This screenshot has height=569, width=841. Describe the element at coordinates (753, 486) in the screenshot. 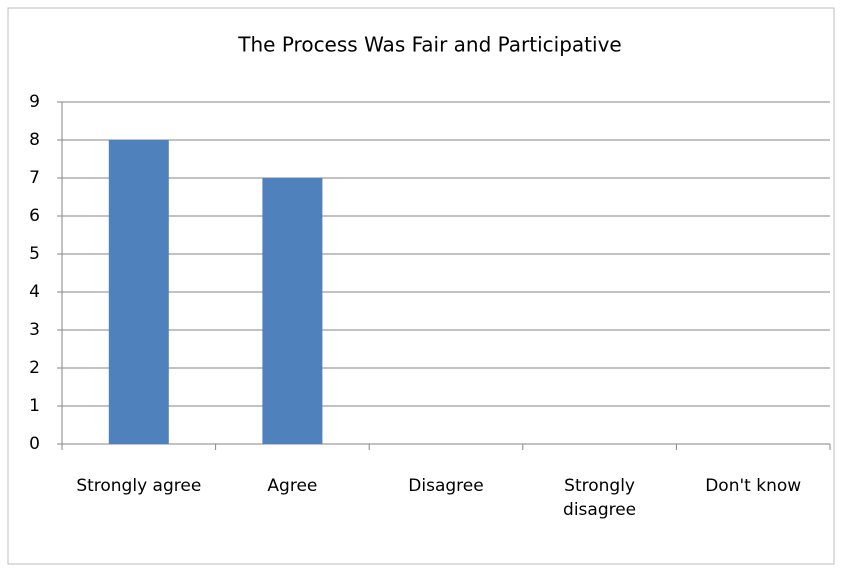

I see `x-tick-label: Don't know` at that location.